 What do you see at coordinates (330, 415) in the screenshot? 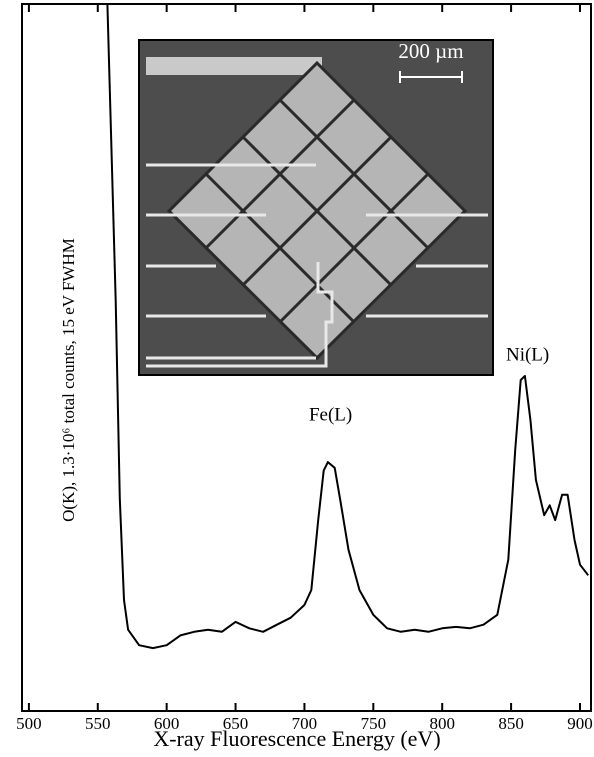
I see `peak-label: Fe(L)` at bounding box center [330, 415].